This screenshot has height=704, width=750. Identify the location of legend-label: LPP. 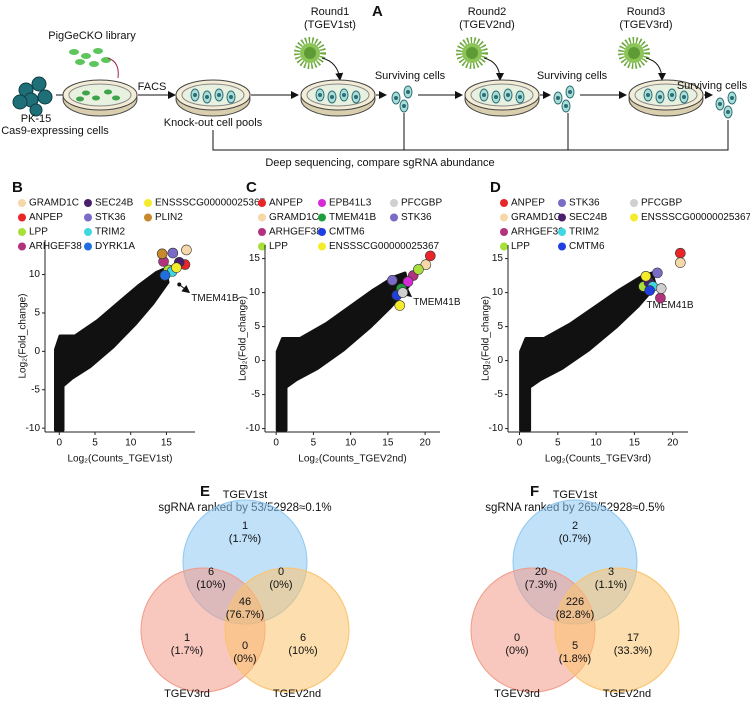
(520, 246).